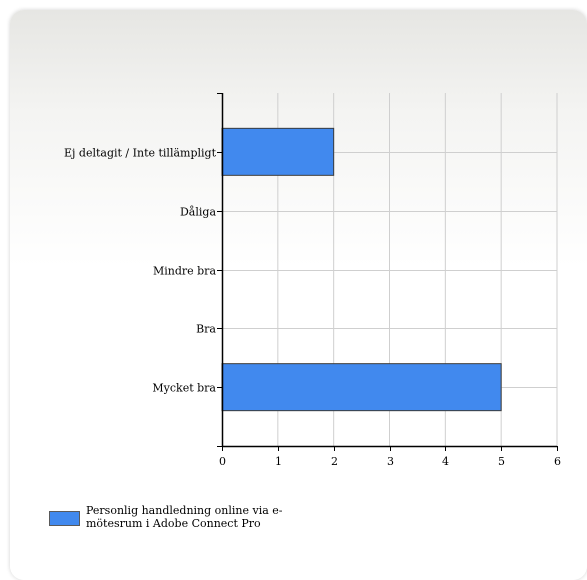 This screenshot has height=580, width=587. What do you see at coordinates (557, 461) in the screenshot?
I see `x-tick-label-6: 6` at bounding box center [557, 461].